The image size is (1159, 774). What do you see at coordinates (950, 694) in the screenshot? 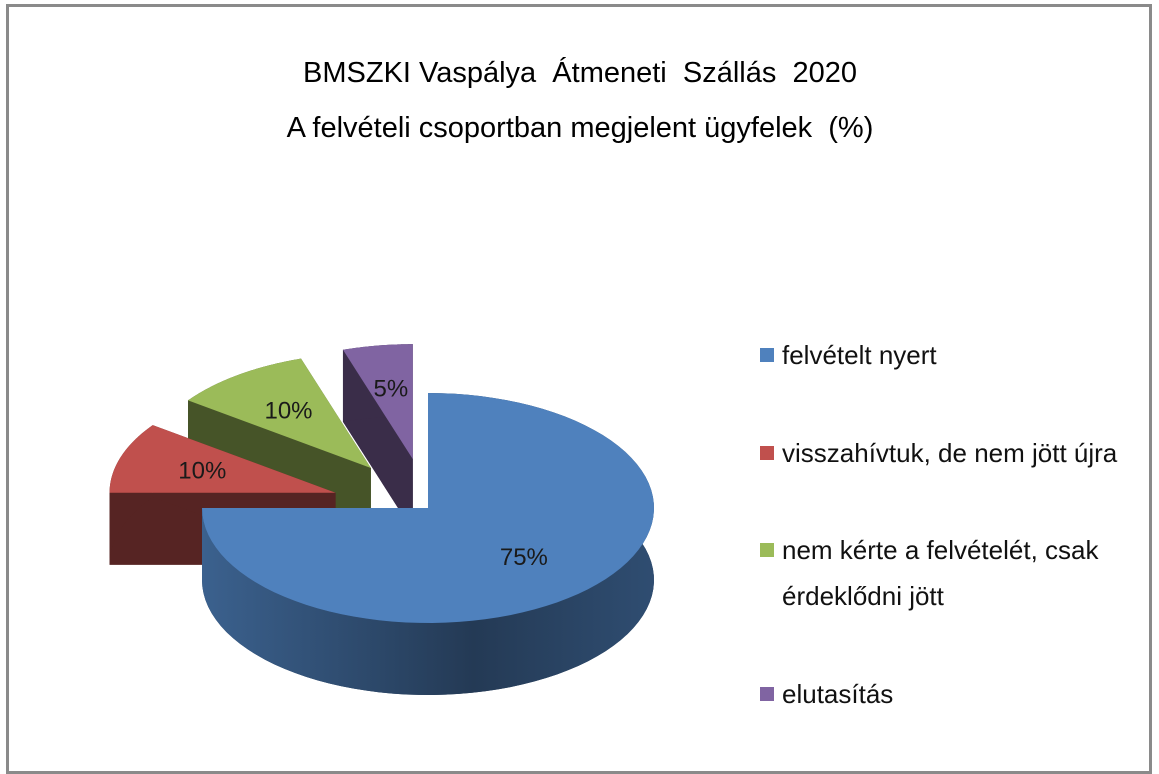
I see `legend-item: elutasítás` at bounding box center [950, 694].